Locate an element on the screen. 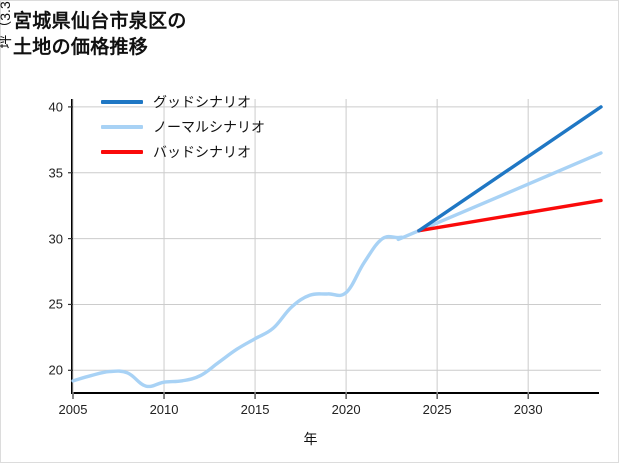 The image size is (621, 465). y-axis-label: 坪（3.3㎡）単価（万円） is located at coordinates (7, 54).